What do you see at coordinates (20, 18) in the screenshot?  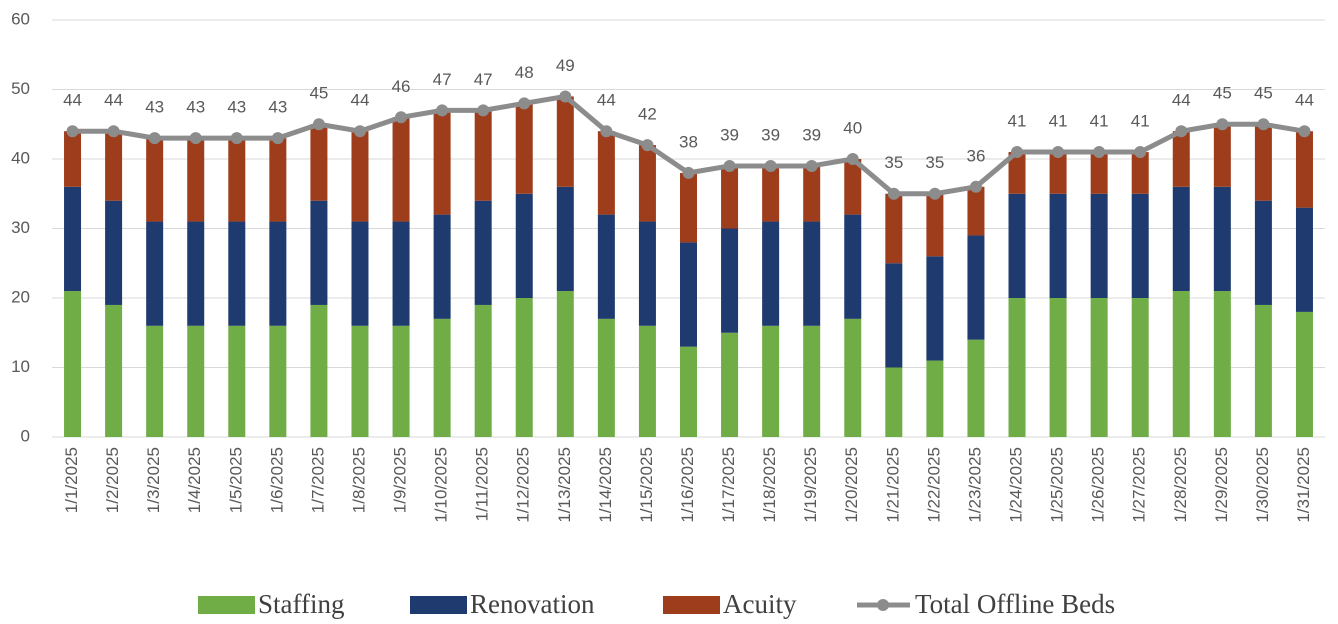 I see `y-tick-label: 60` at bounding box center [20, 18].